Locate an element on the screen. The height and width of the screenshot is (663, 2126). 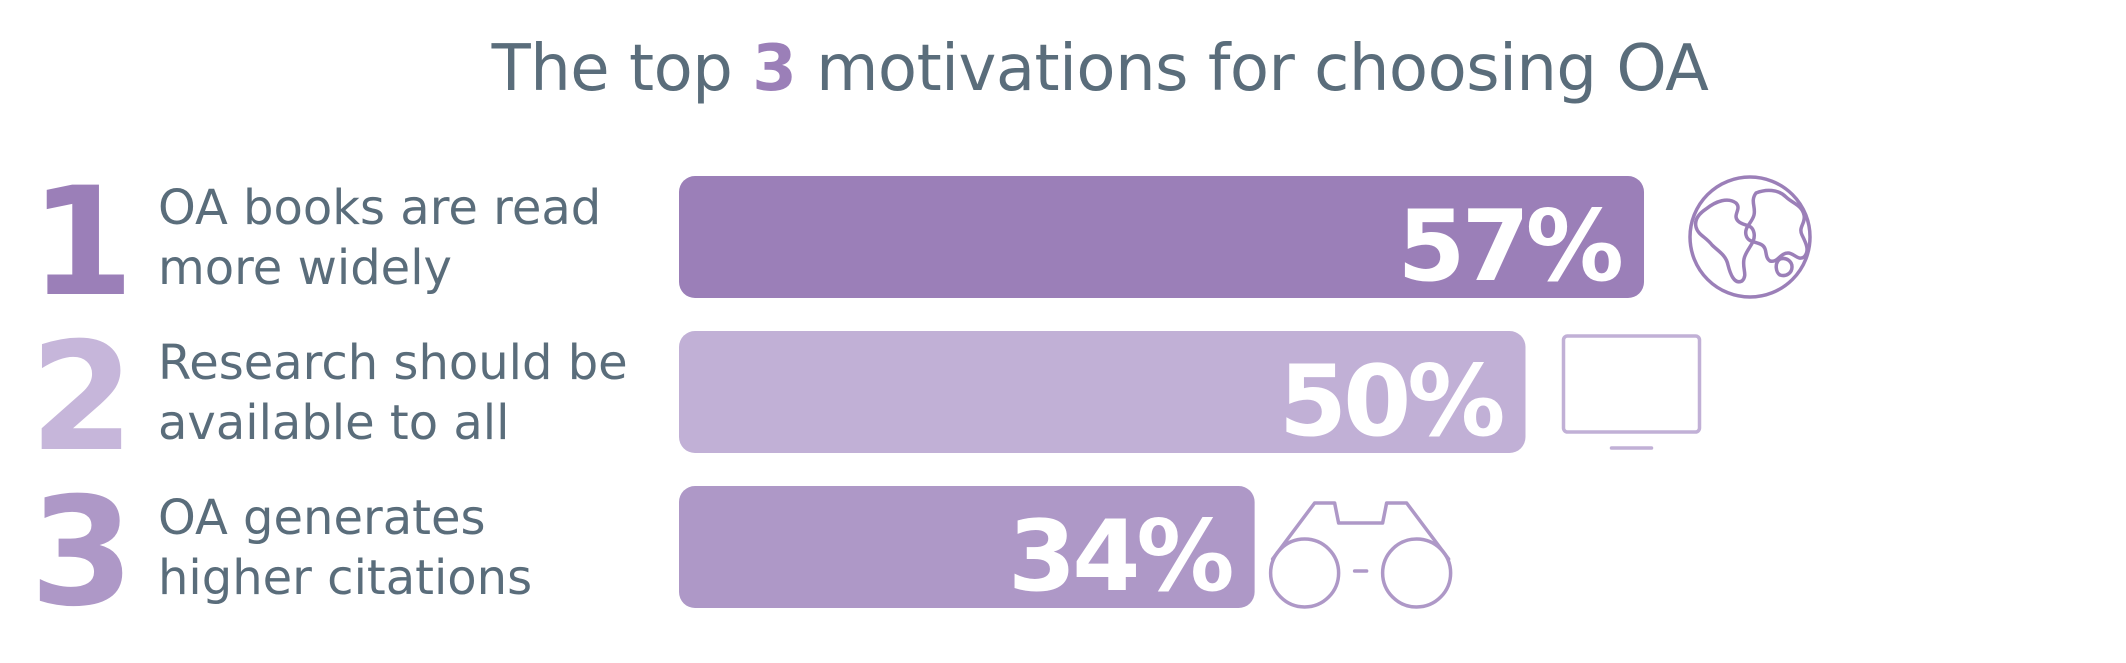
glasses-right-lens is located at coordinates (1416, 573).